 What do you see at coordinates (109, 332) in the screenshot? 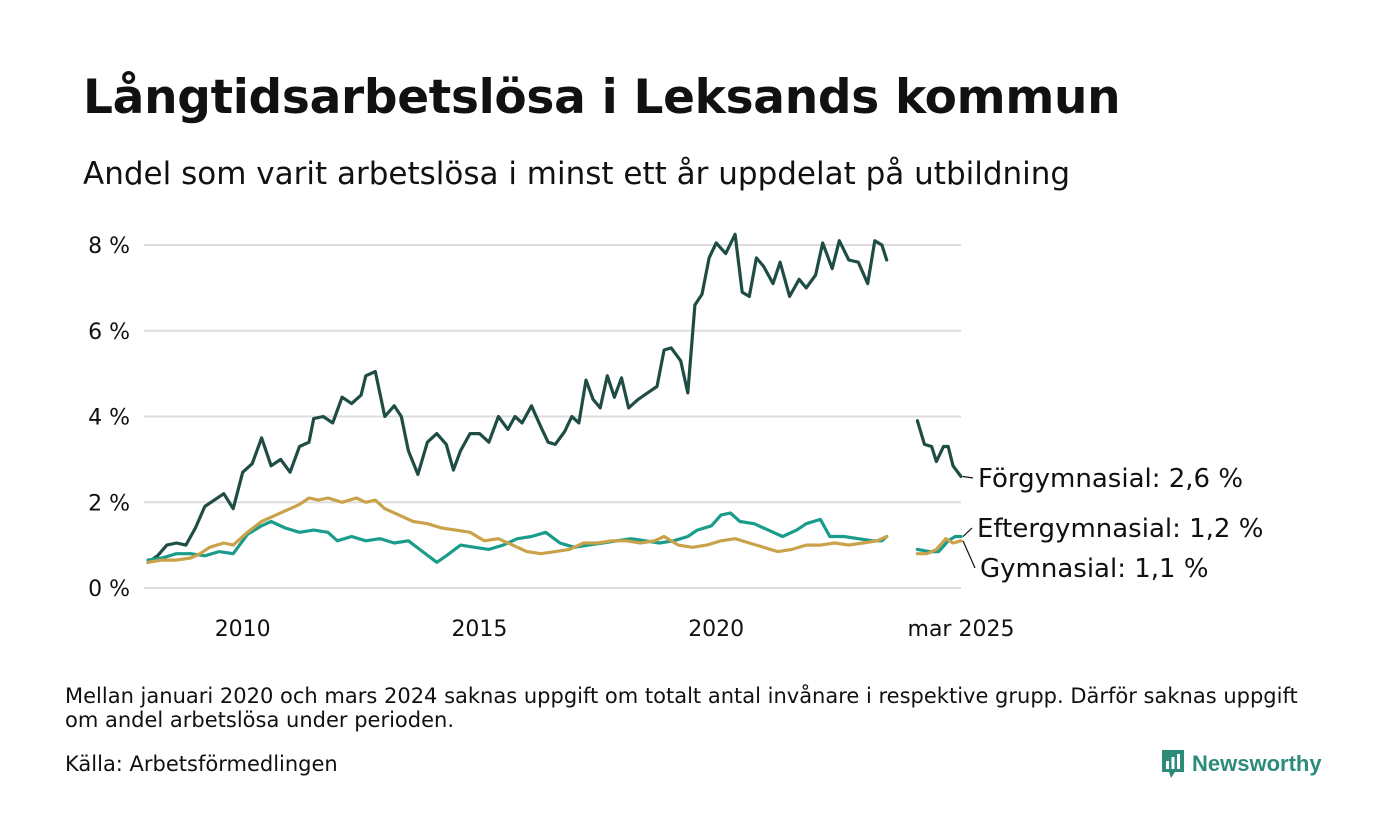
I see `y-tick-label: 6 %` at bounding box center [109, 332].